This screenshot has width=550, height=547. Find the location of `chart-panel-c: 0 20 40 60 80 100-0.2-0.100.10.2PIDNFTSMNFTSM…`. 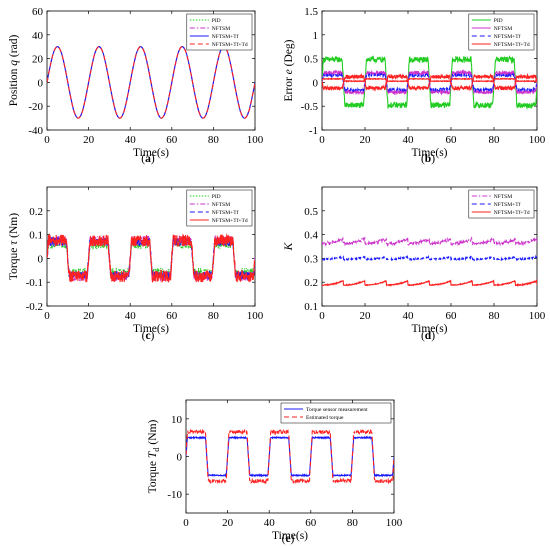

chart-panel-c: 0 20 40 60 80 100-0.2-0.100.10.2PIDNFTSMNFTSM… is located at coordinates (136, 264).